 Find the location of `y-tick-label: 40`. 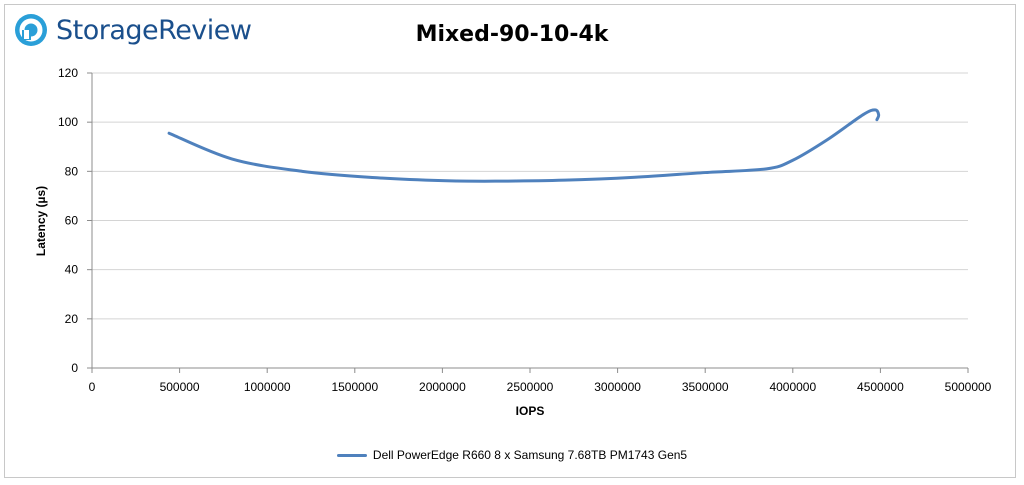

y-tick-label: 40 is located at coordinates (72, 270).